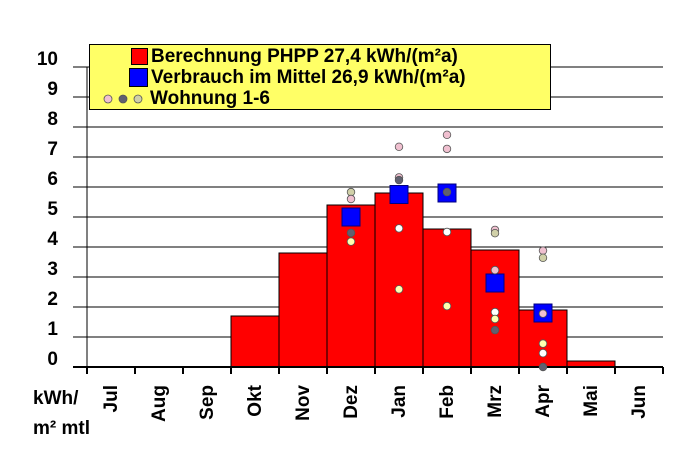  Describe the element at coordinates (52, 239) in the screenshot. I see `y-tick-label: 4` at that location.